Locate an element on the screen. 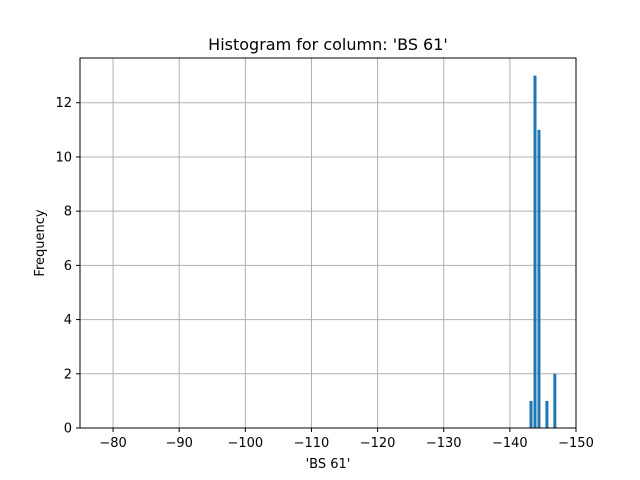 The width and height of the screenshot is (640, 480). y-tick-label: 4 is located at coordinates (68, 320).